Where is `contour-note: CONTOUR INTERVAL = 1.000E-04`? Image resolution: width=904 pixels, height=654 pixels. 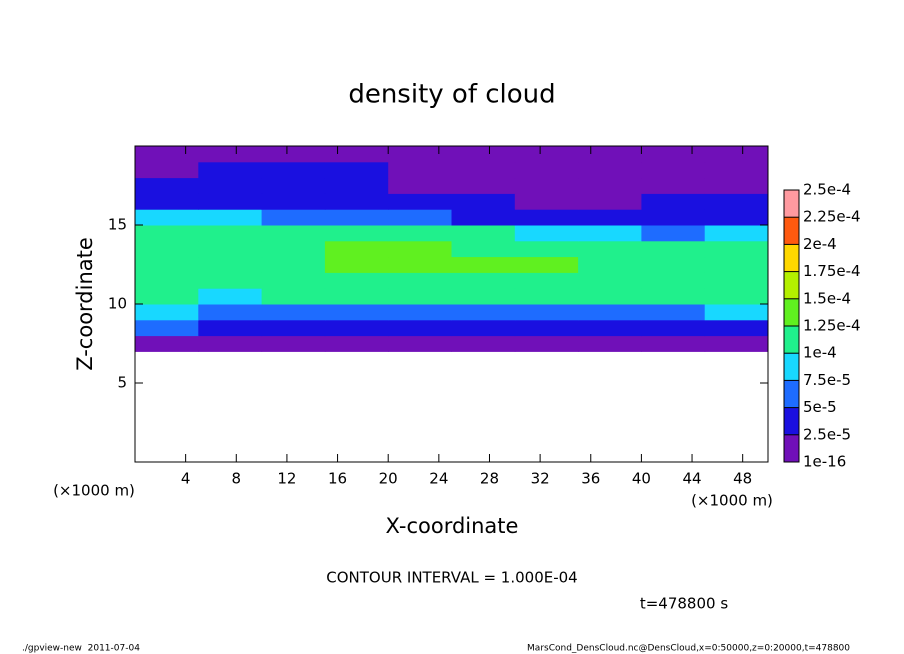 contour-note: CONTOUR INTERVAL = 1.000E-04 is located at coordinates (451, 578).